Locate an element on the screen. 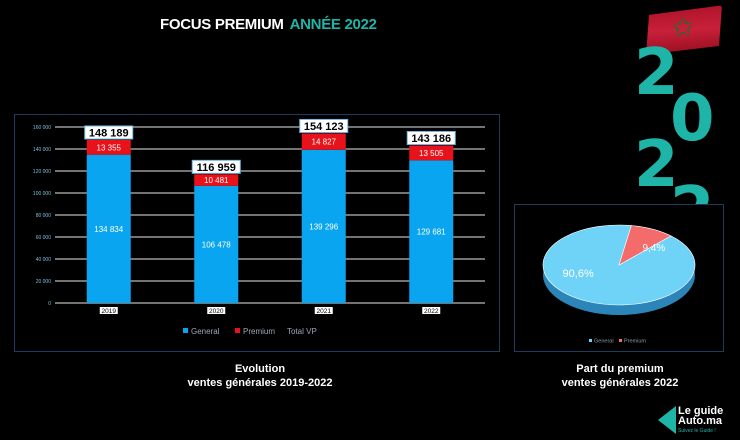  title-year: ANNÉE 2022 is located at coordinates (333, 24).